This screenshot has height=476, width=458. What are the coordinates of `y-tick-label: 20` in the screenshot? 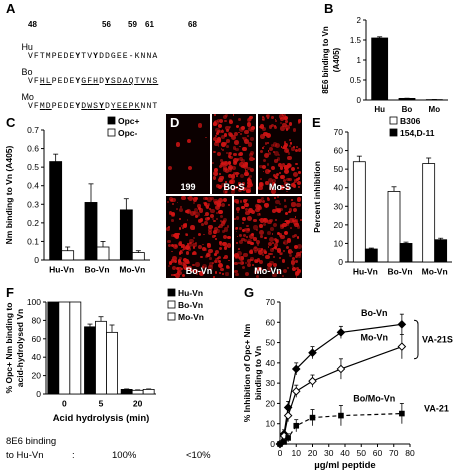 It's located at (339, 225).